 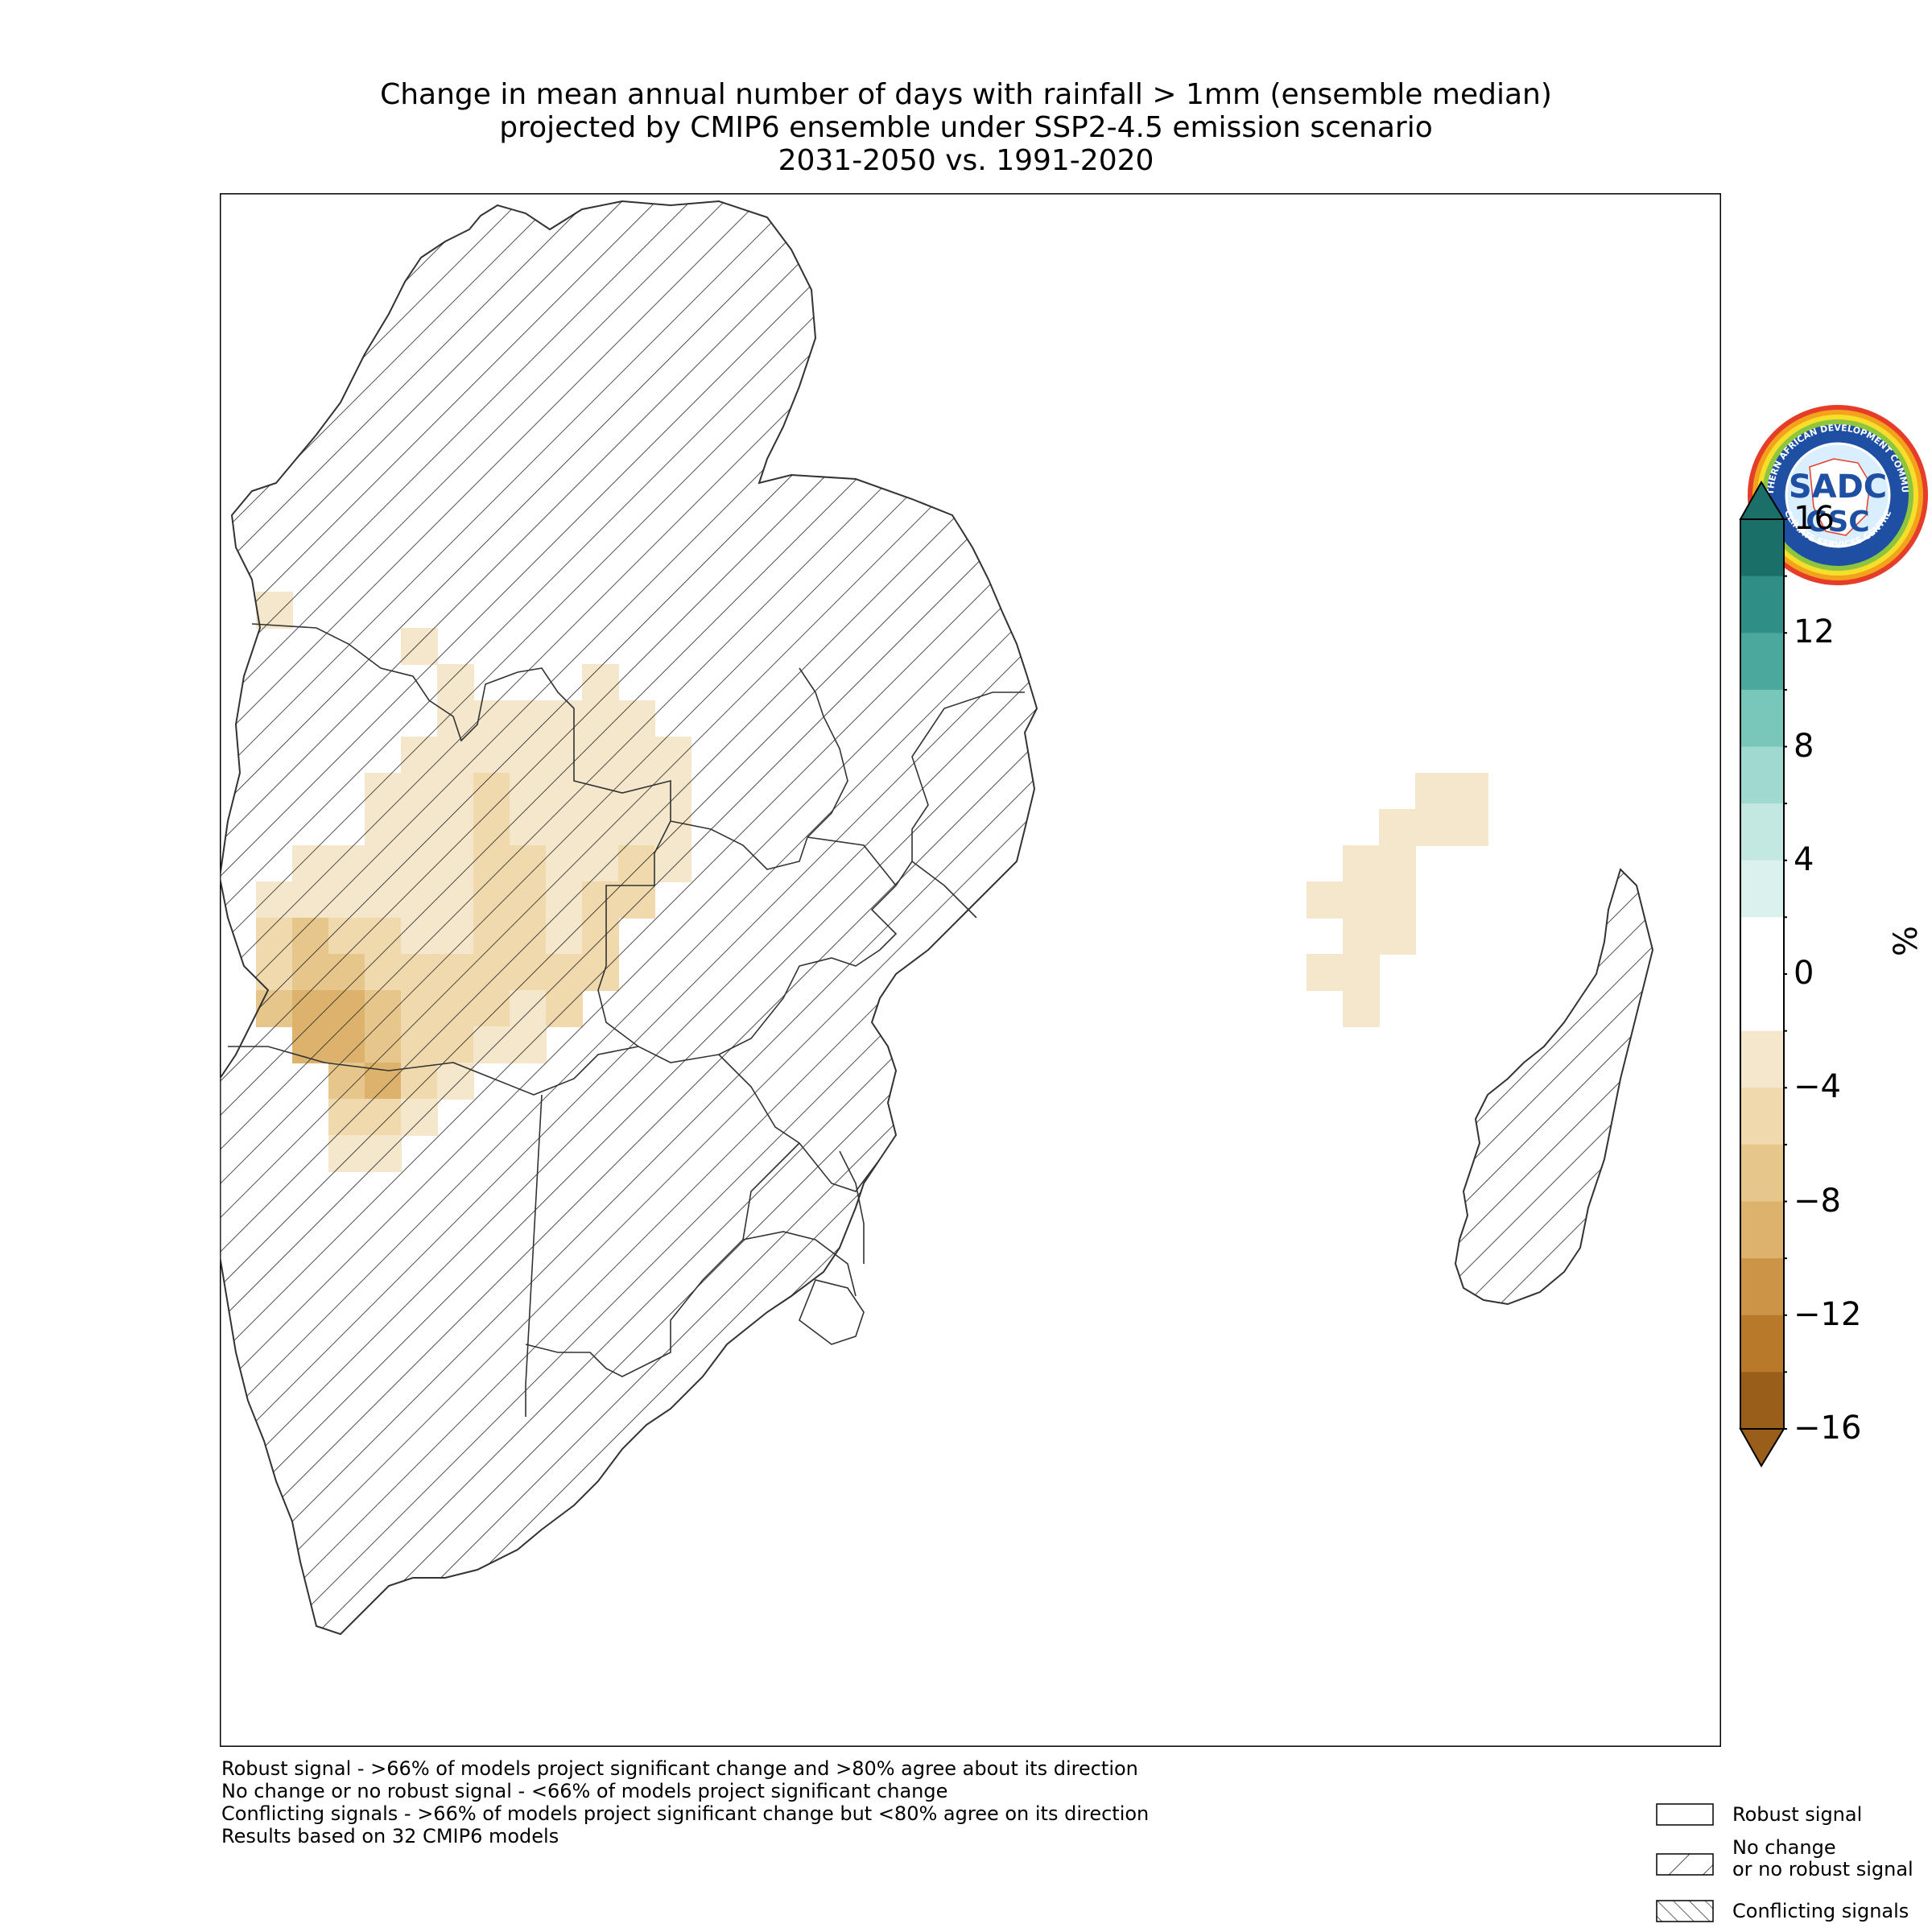 I want to click on colorbar-tick-label: −4, so click(x=1817, y=1087).